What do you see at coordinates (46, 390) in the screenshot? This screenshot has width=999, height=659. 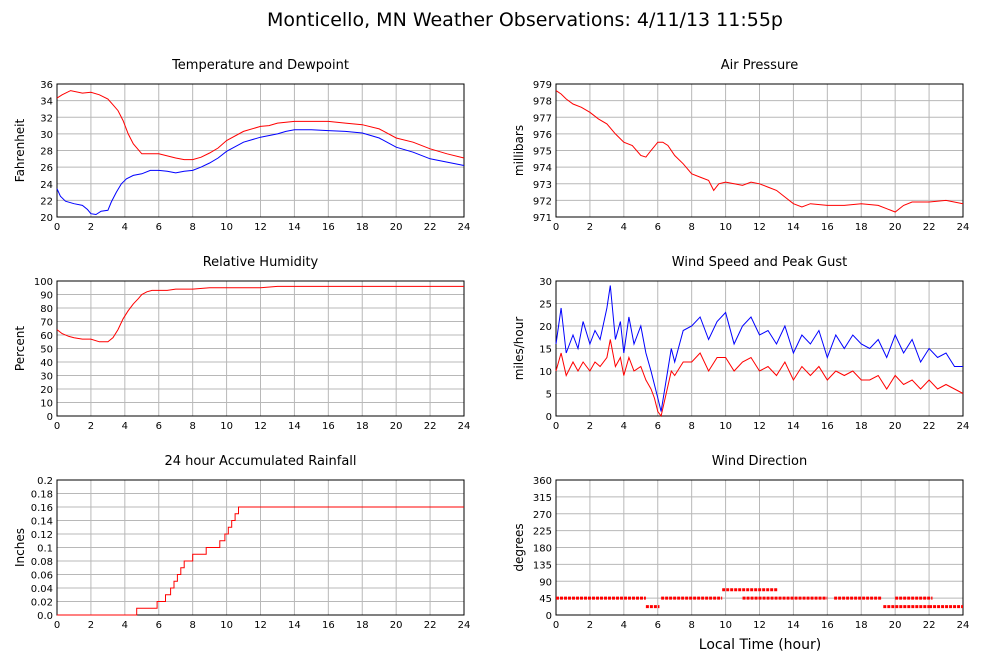 I see `y-tick-label: 20` at bounding box center [46, 390].